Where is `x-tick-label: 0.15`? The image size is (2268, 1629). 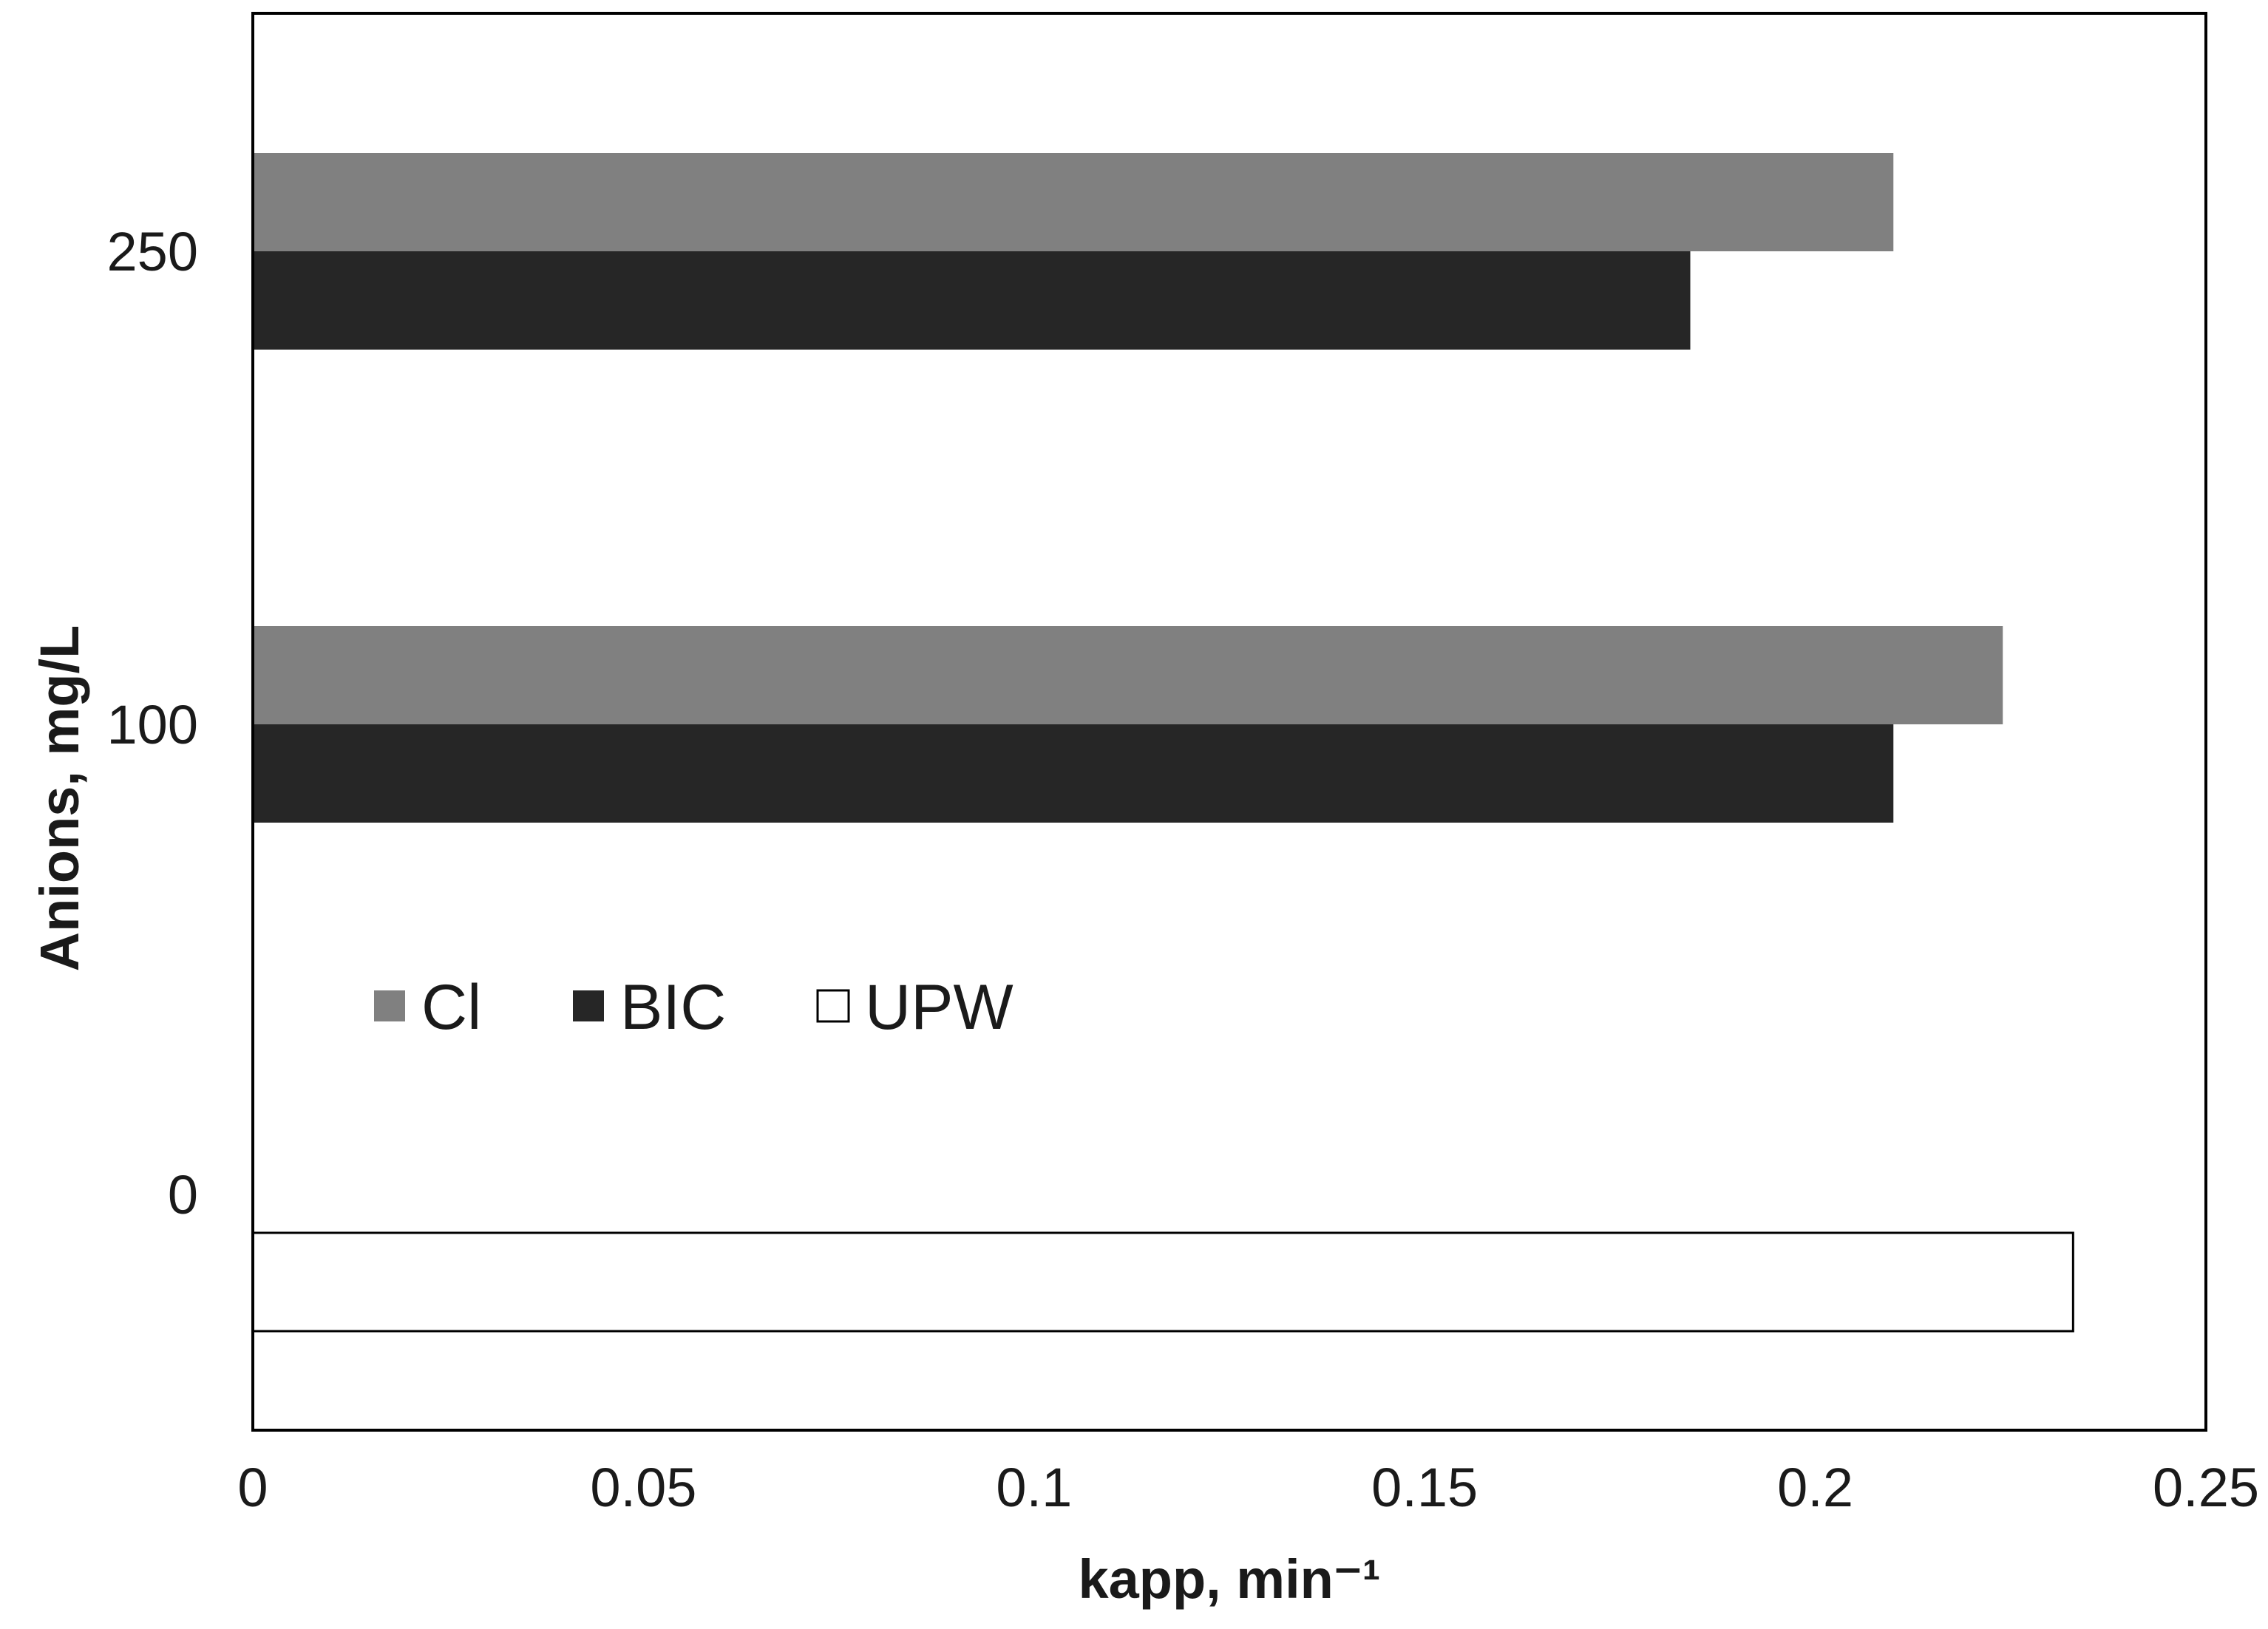
x-tick-label: 0.15 is located at coordinates (1424, 1488).